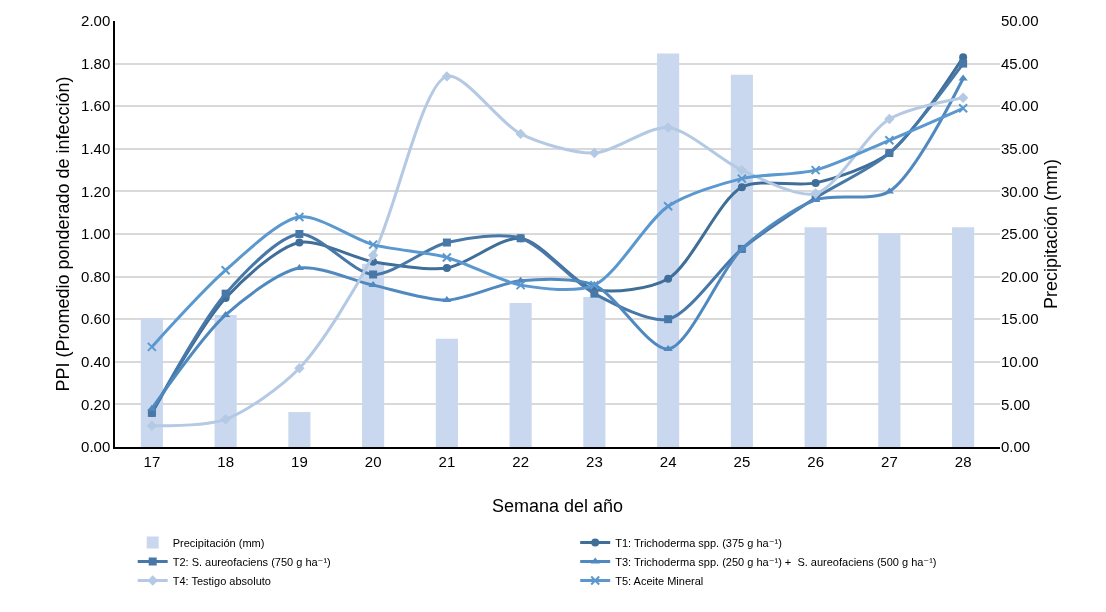 The image size is (1106, 612). What do you see at coordinates (1016, 404) in the screenshot?
I see `y2-tick-label: 5.00` at bounding box center [1016, 404].